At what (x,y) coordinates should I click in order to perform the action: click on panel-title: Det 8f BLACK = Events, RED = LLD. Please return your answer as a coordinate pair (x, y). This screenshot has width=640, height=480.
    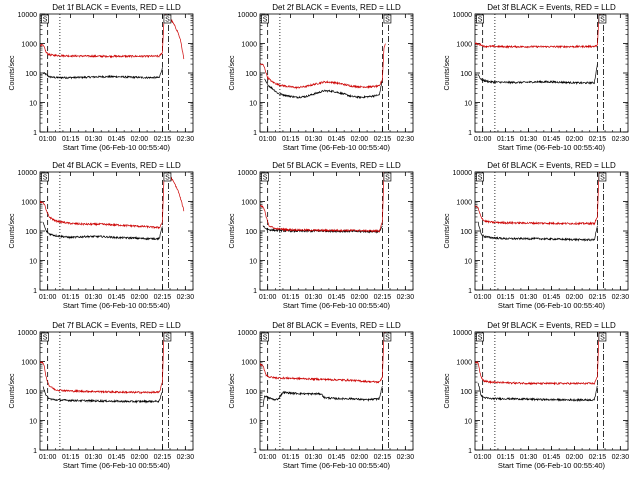
    Looking at the image, I should click on (336, 325).